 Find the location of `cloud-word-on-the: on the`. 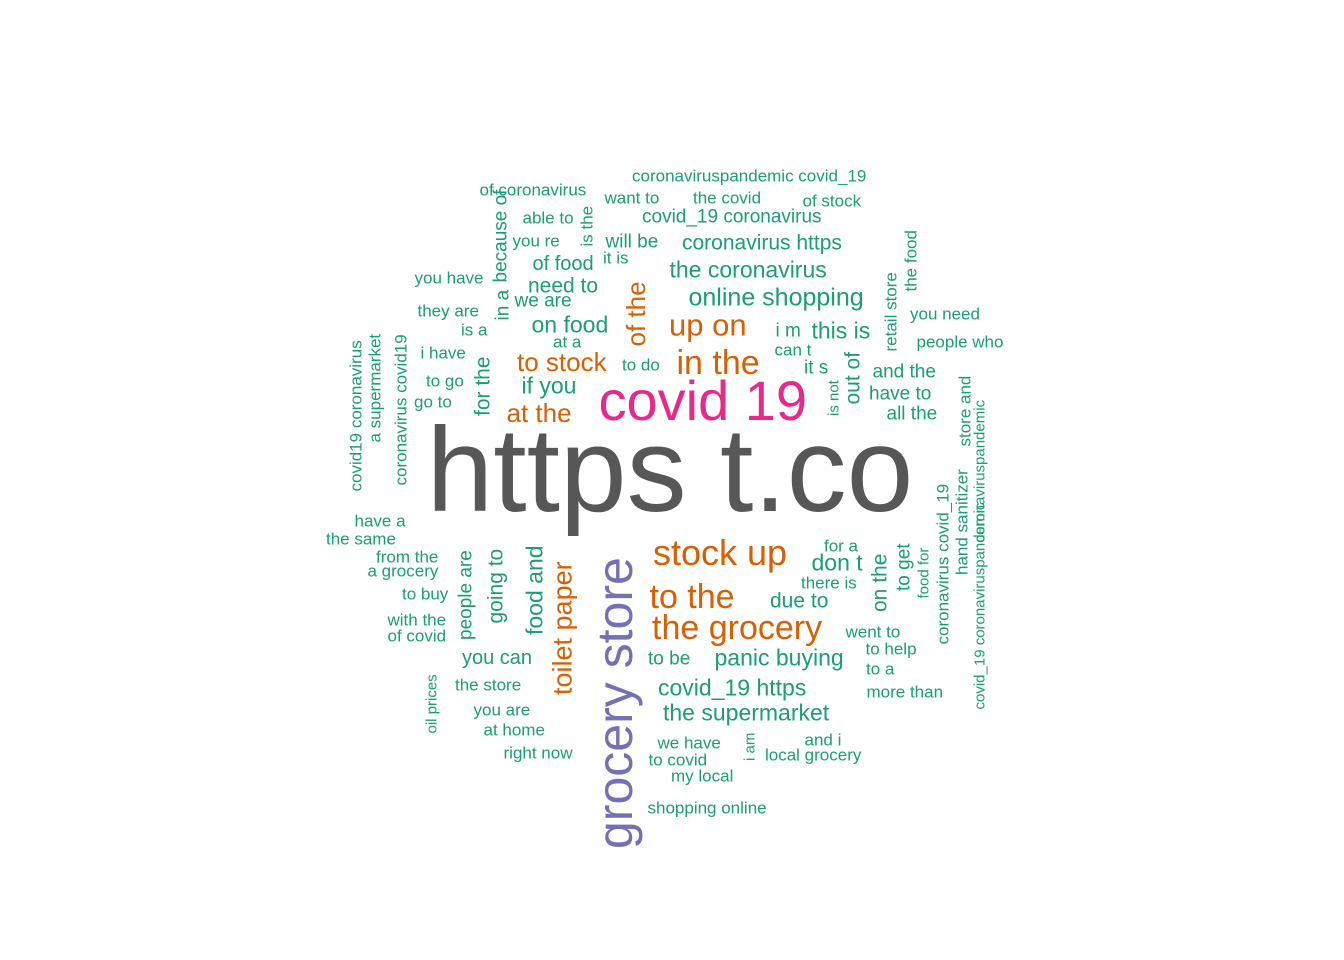

cloud-word-on-the: on the is located at coordinates (880, 582).